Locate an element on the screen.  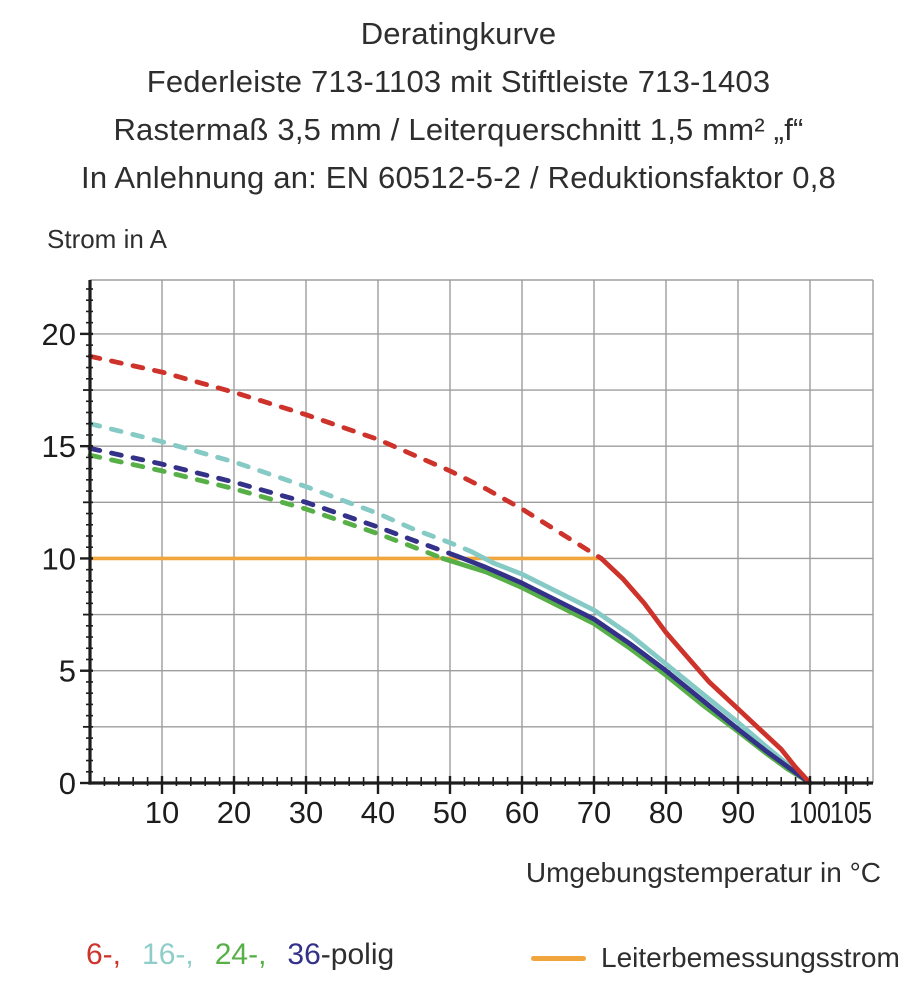
svg-text: 40 is located at coordinates (378, 812).